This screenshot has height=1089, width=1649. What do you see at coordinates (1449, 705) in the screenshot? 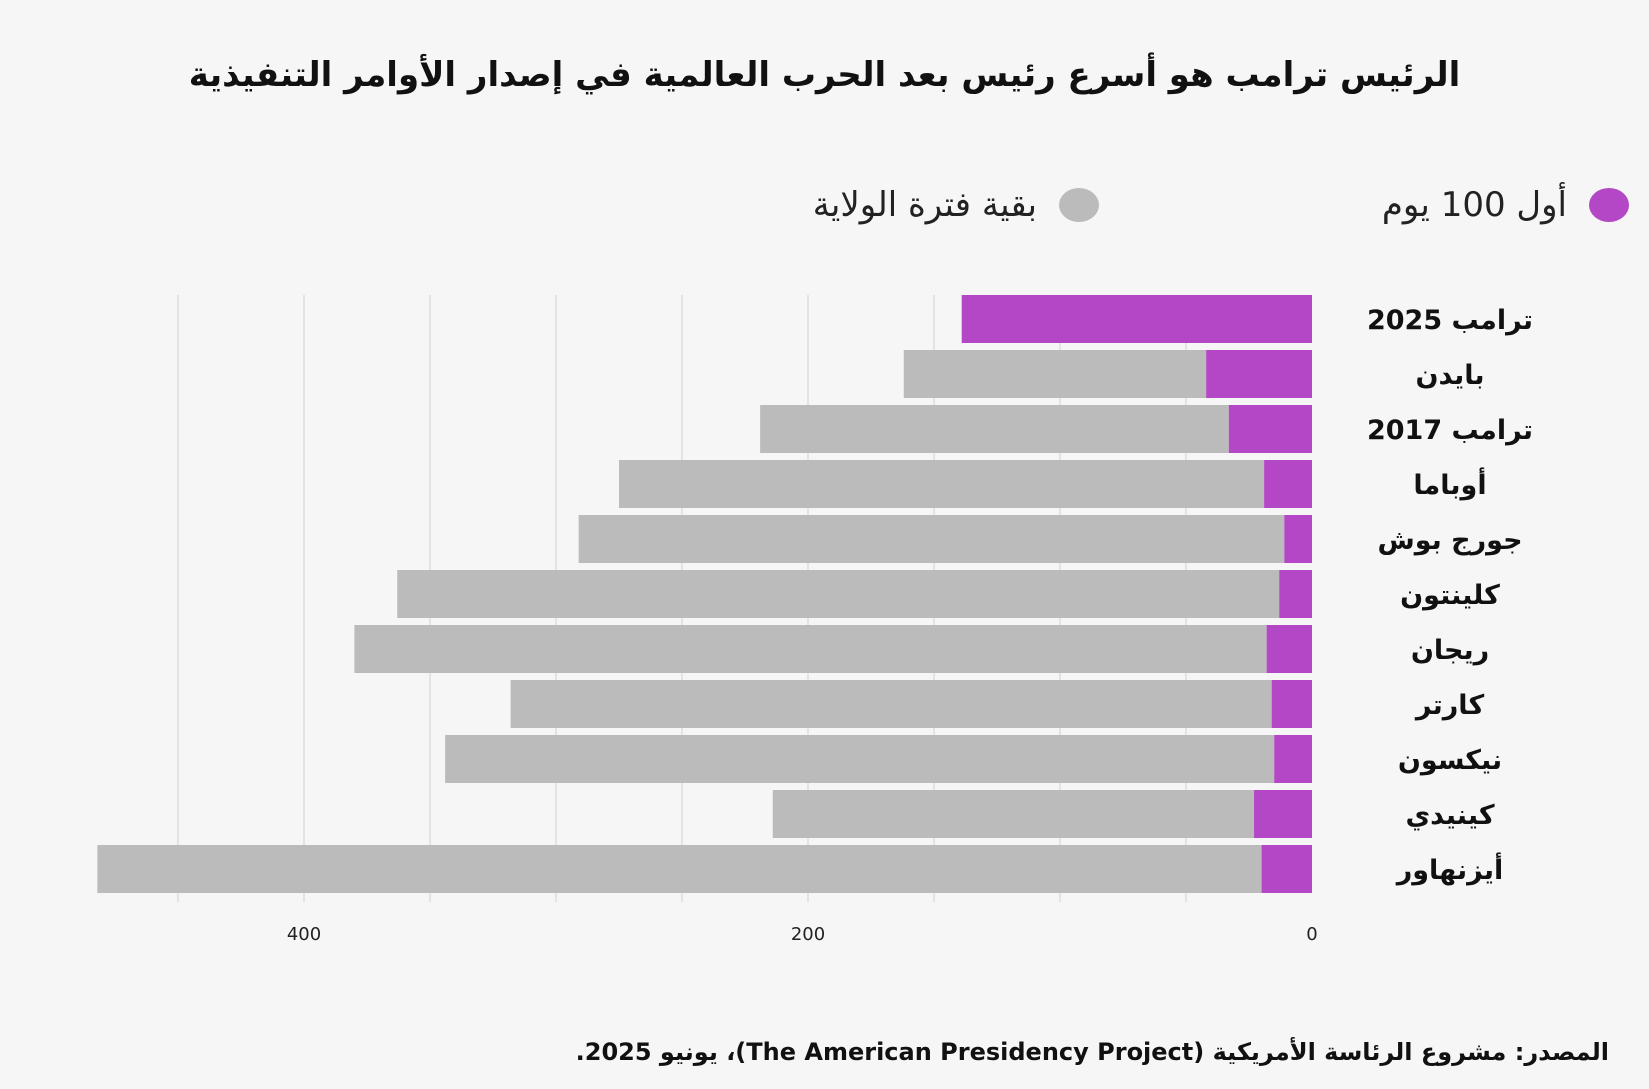
I see `category-label: كارتر` at bounding box center [1449, 705].